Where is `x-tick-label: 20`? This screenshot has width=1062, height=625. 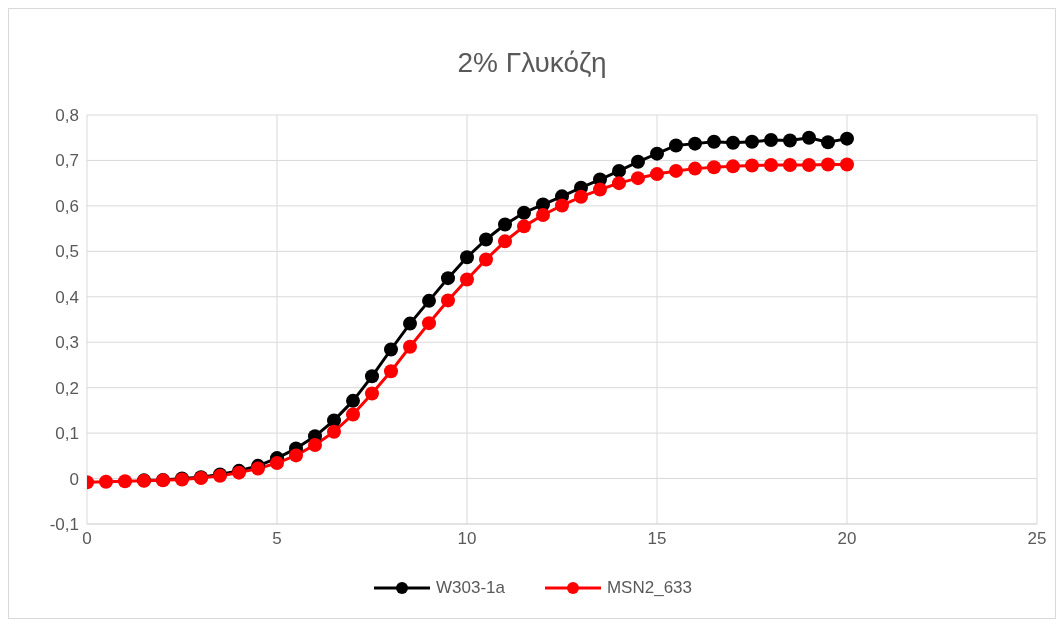 x-tick-label: 20 is located at coordinates (847, 539).